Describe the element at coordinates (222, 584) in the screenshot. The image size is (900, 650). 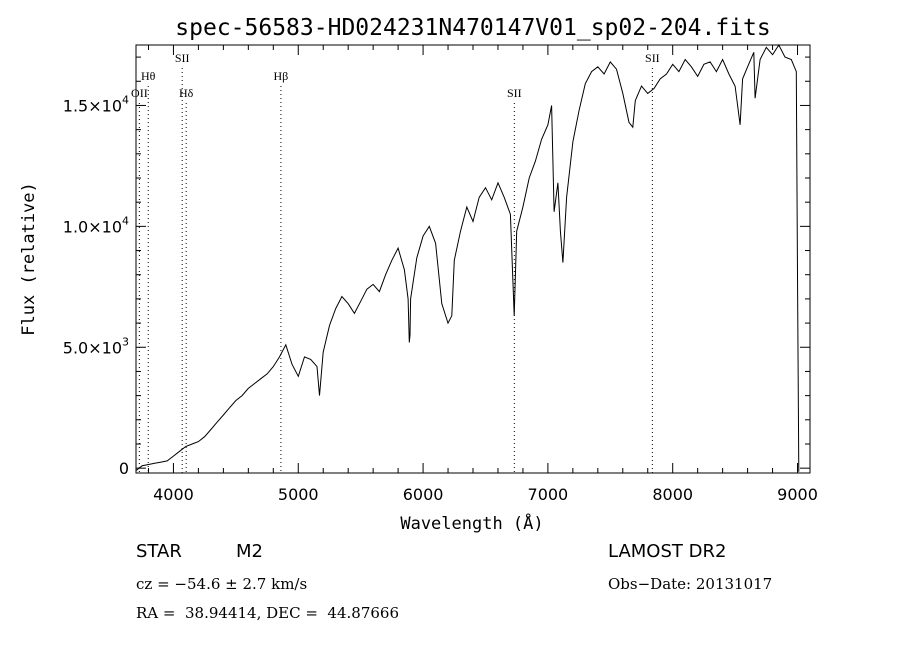
I see `redshift-cz: cz = −54.6 ± 2.7 km/s` at that location.